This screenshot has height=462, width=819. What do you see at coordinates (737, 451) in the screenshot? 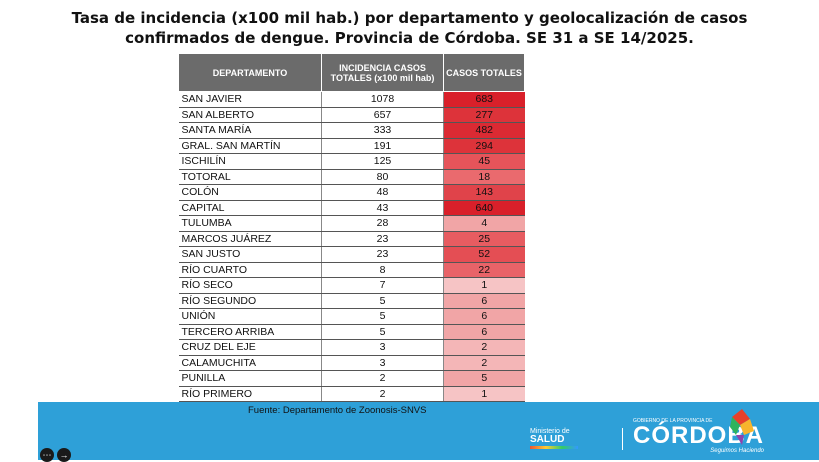
I see `cordoba-slogan: Seguimos Haciendo` at bounding box center [737, 451].